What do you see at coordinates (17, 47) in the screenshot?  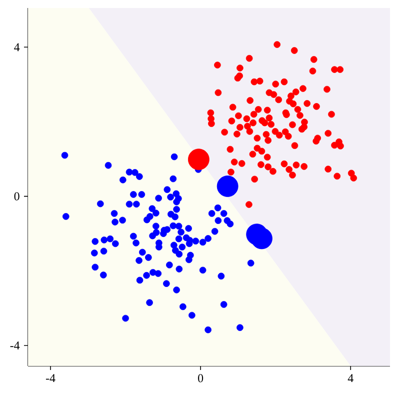 I see `y-tick-label: 4` at bounding box center [17, 47].